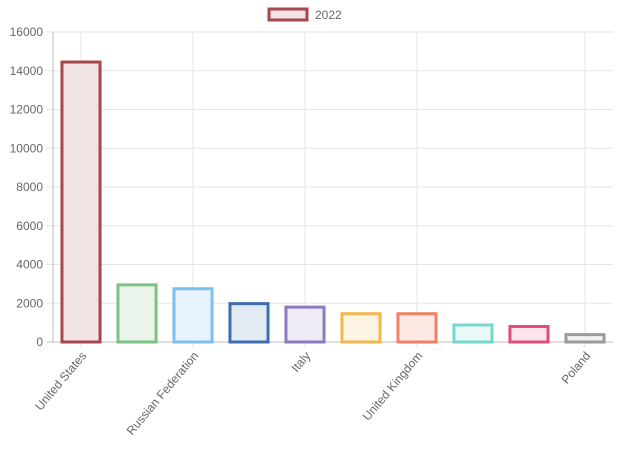  What do you see at coordinates (29, 303) in the screenshot?
I see `y-tick-label: 2000` at bounding box center [29, 303].